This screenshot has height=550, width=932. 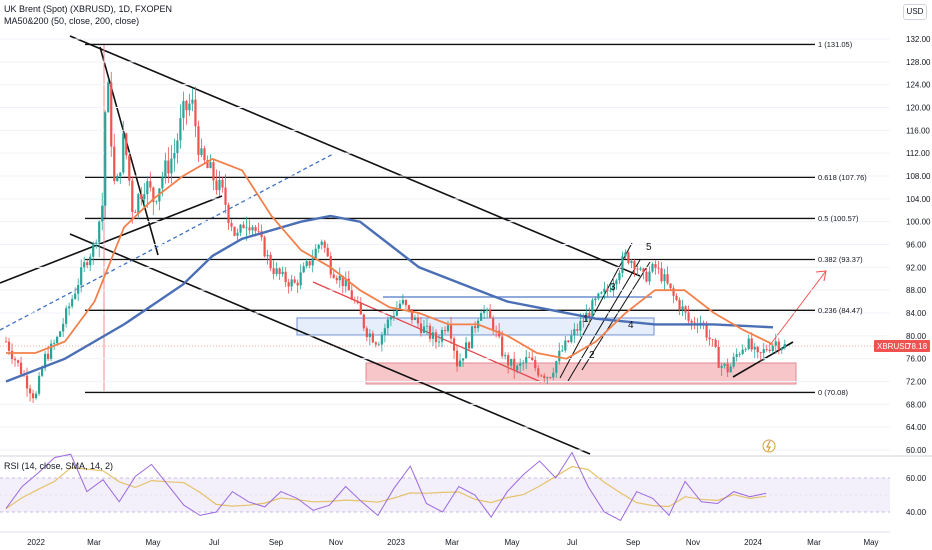 I want to click on dashed-trendline, so click(x=167, y=242).